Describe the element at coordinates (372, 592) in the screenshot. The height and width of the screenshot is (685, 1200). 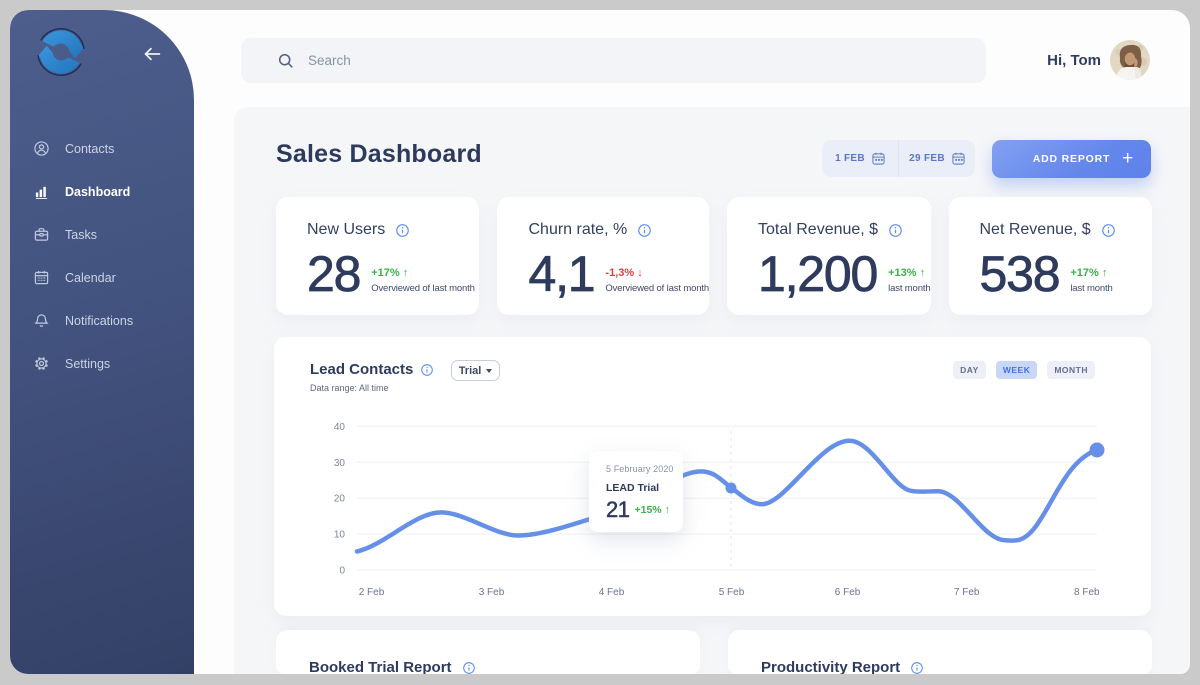
I see `svg-text: 2 Feb` at that location.